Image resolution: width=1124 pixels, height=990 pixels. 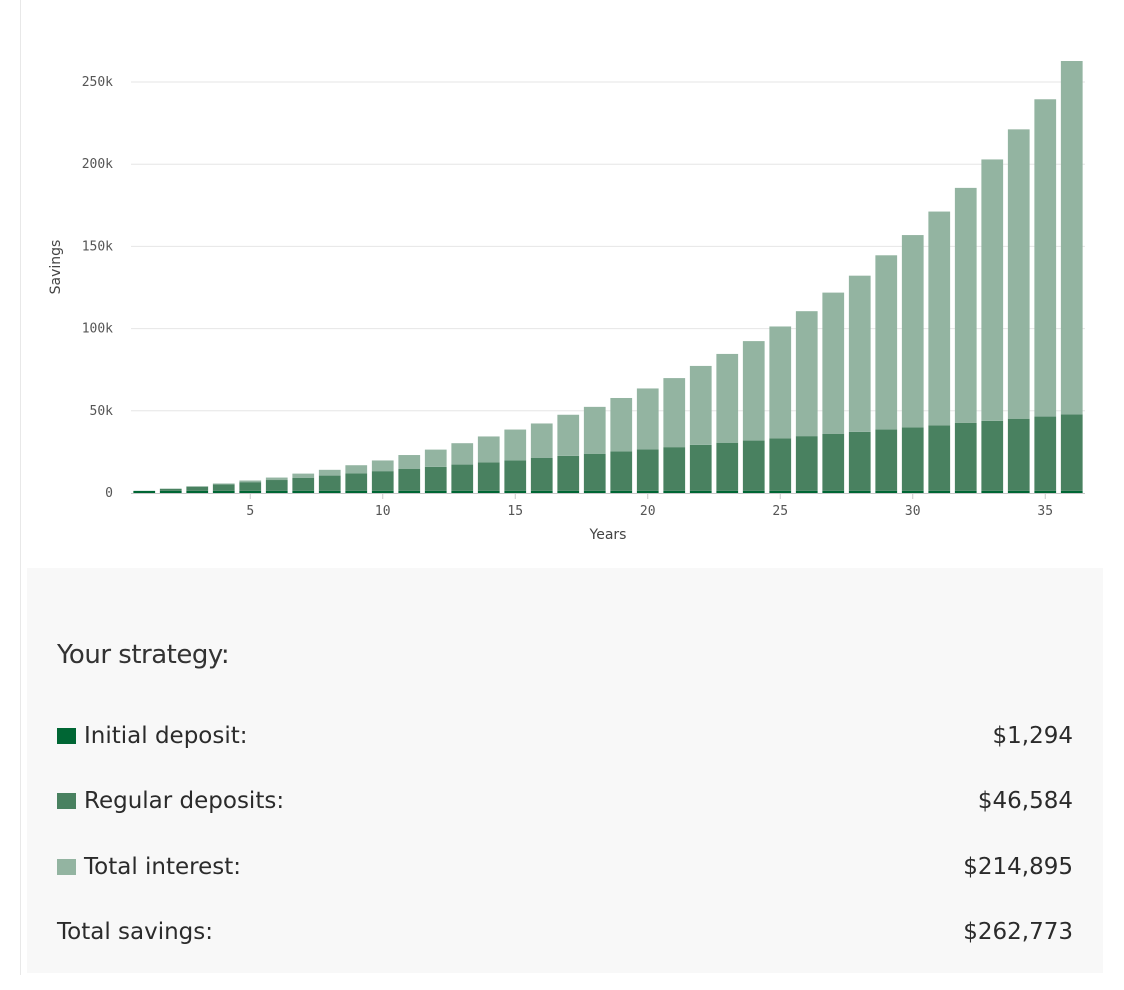 What do you see at coordinates (1018, 932) in the screenshot?
I see `total-savings-value: $262,773` at bounding box center [1018, 932].